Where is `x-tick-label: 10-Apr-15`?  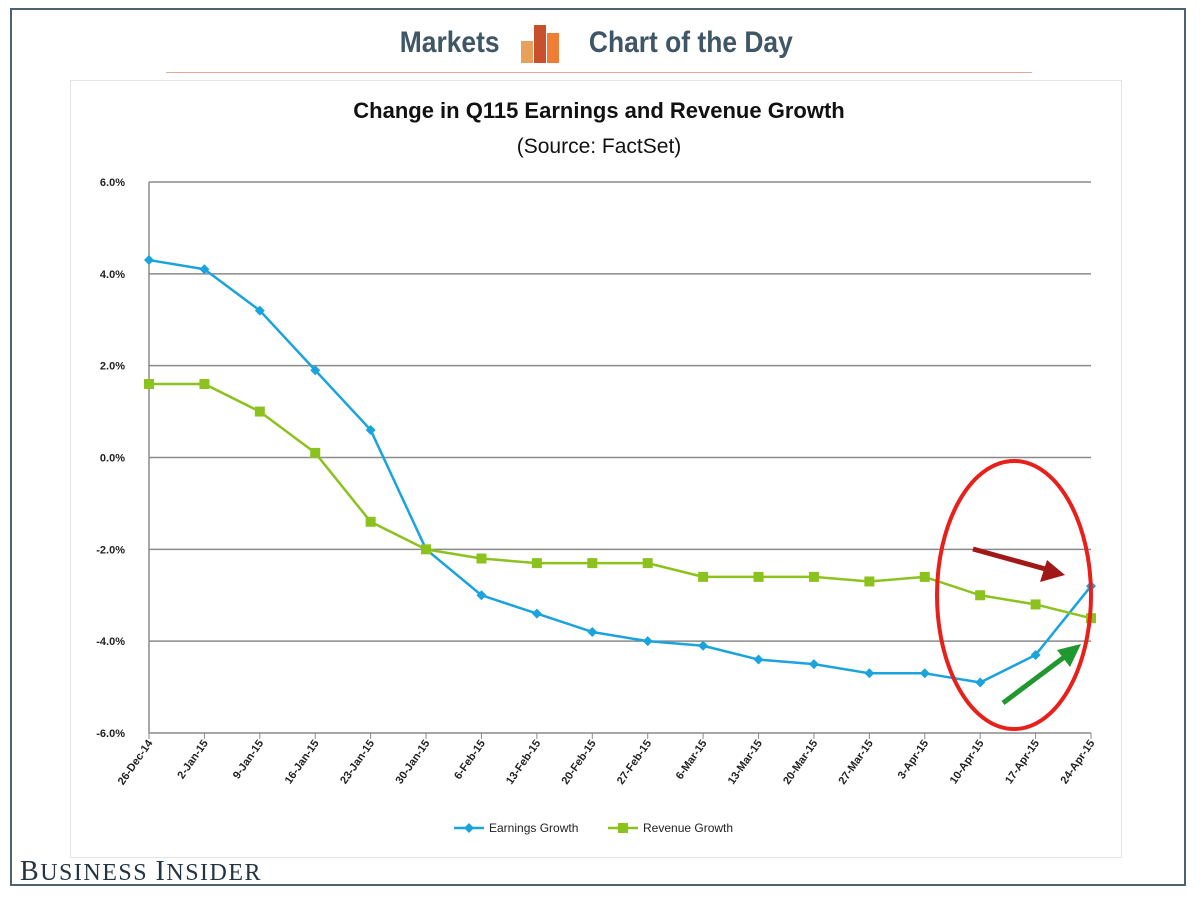 x-tick-label: 10-Apr-15 is located at coordinates (967, 762).